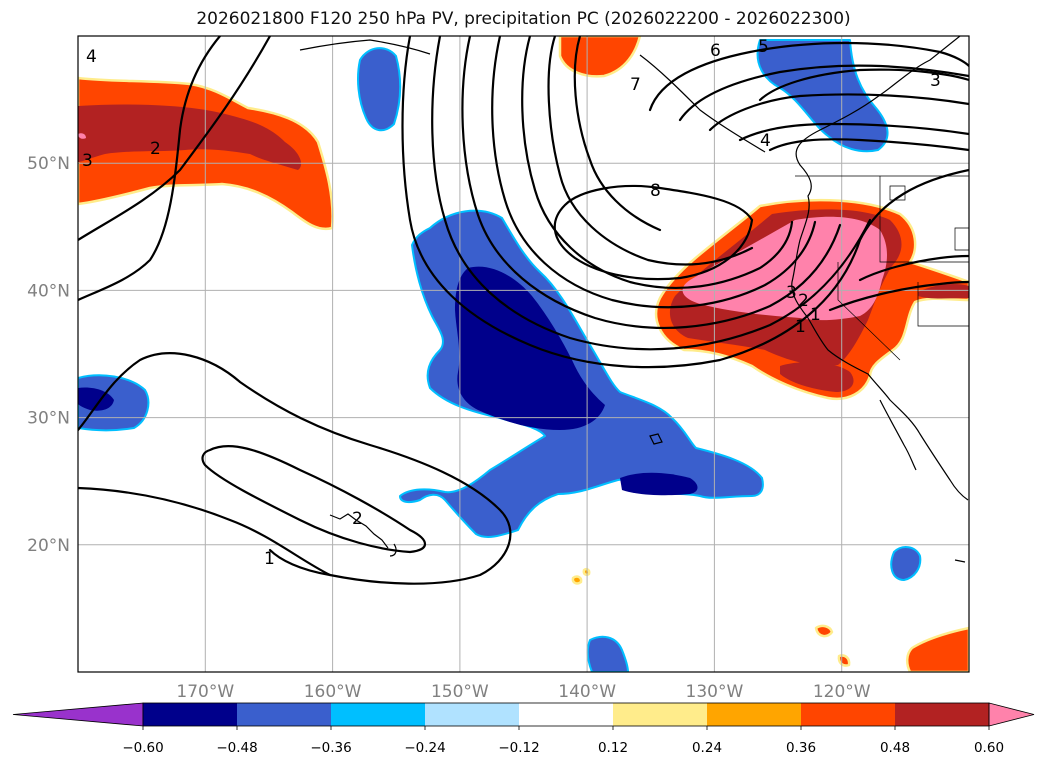  I want to click on colorbar-frame, so click(566, 714).